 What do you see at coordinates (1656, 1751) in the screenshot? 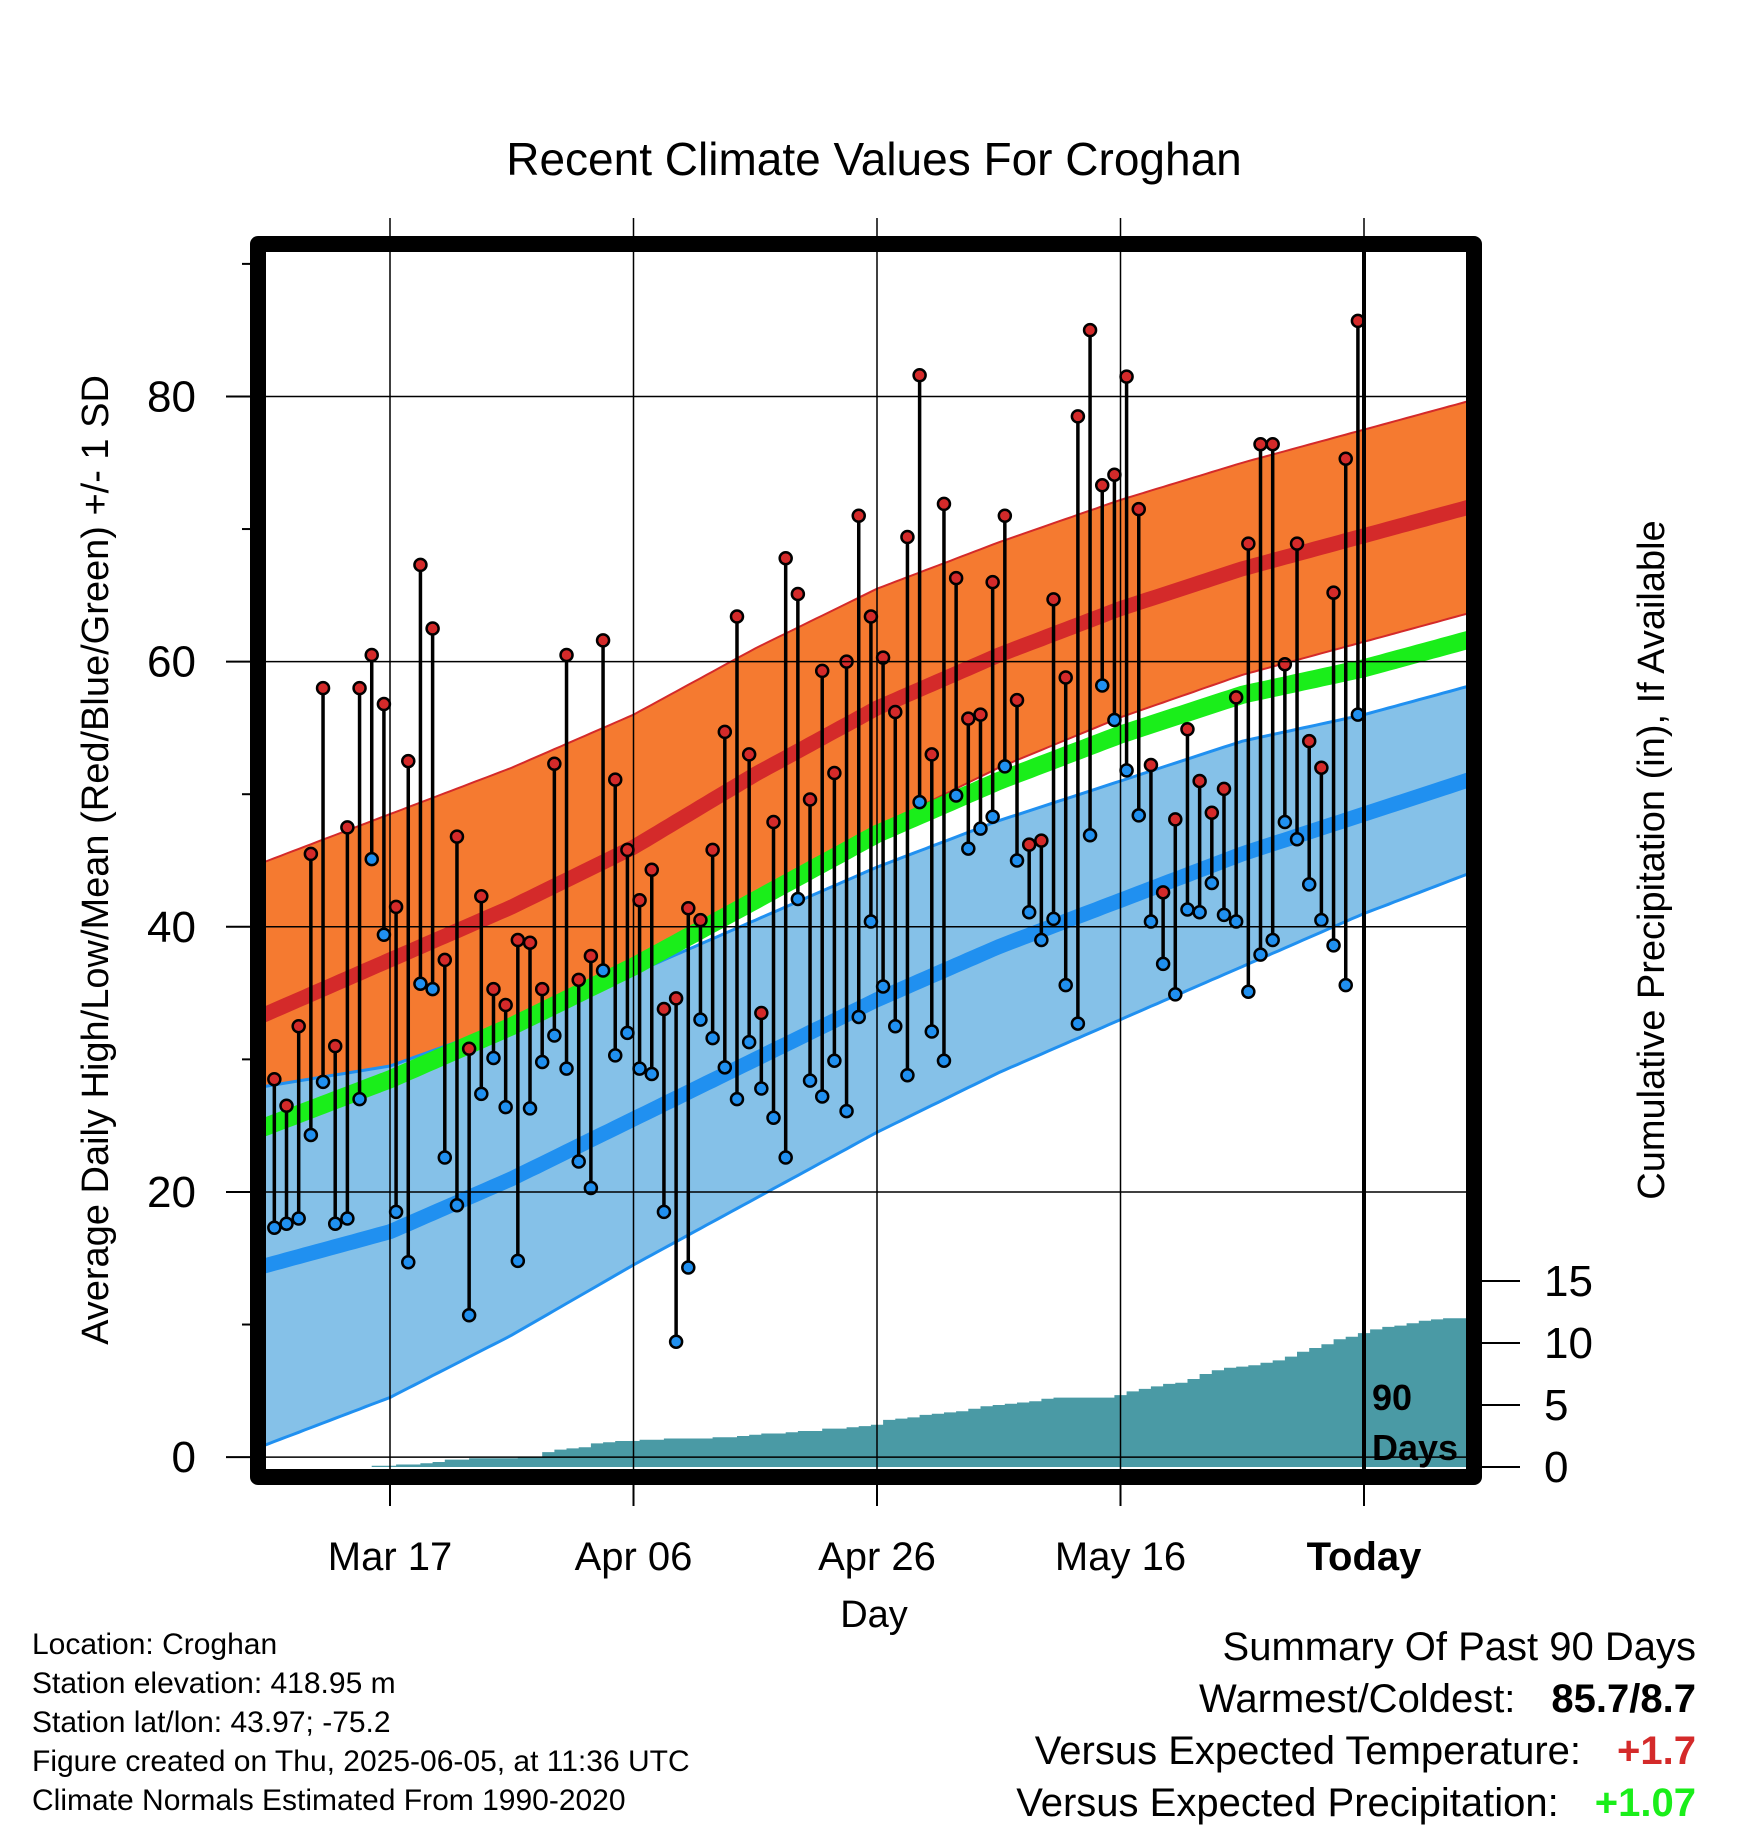
I see `temp-value: +1.7` at bounding box center [1656, 1751].